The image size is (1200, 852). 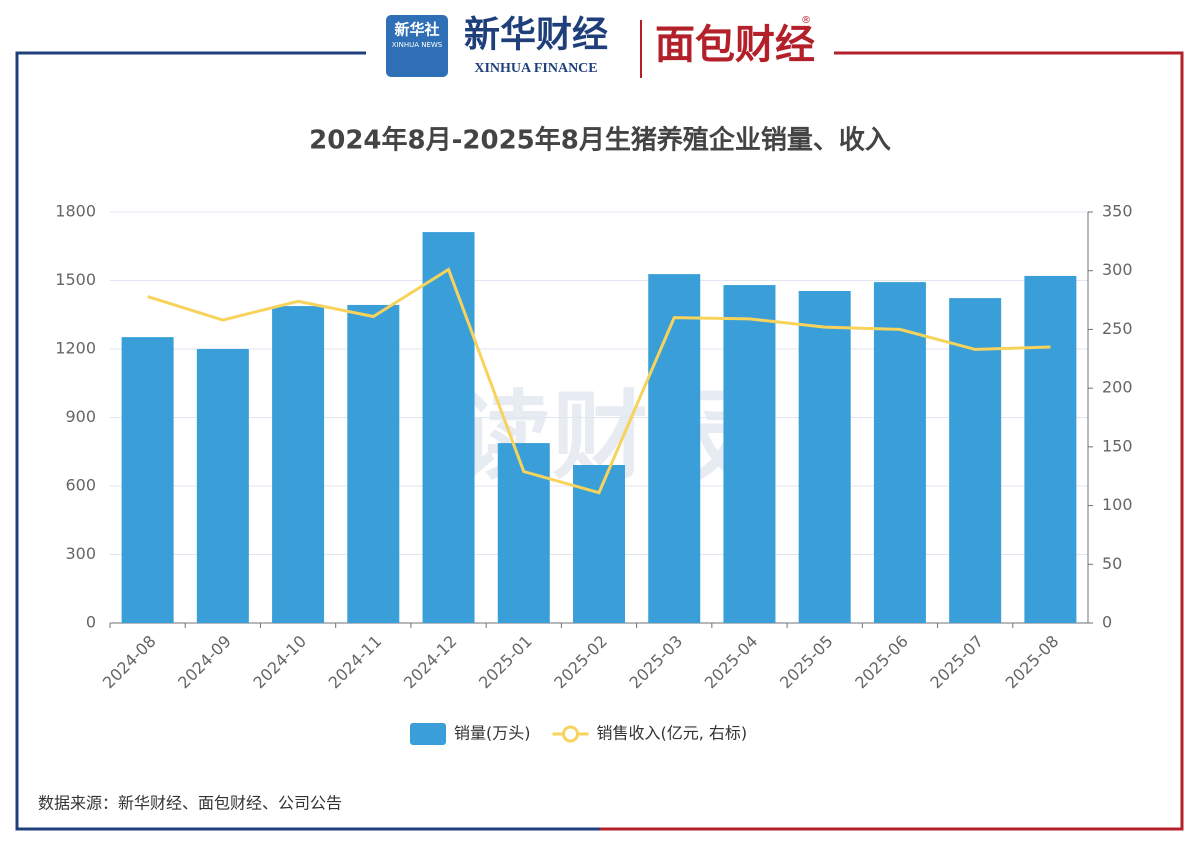 What do you see at coordinates (91, 622) in the screenshot?
I see `y-tick-label: 0` at bounding box center [91, 622].